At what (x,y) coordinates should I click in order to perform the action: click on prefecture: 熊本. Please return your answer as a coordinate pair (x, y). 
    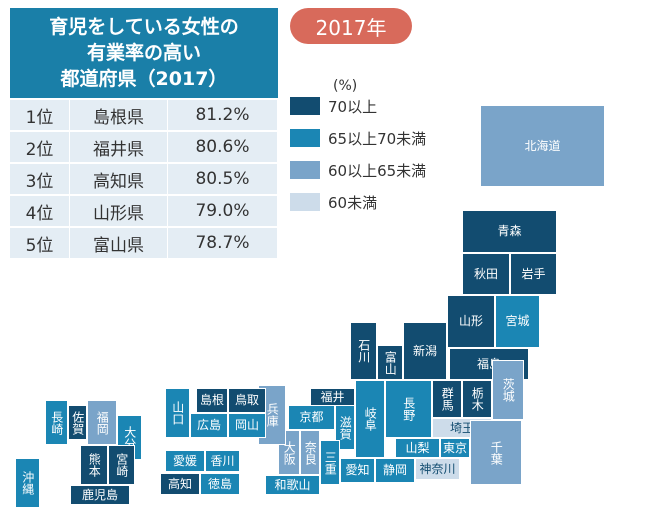
    Looking at the image, I should click on (94, 465).